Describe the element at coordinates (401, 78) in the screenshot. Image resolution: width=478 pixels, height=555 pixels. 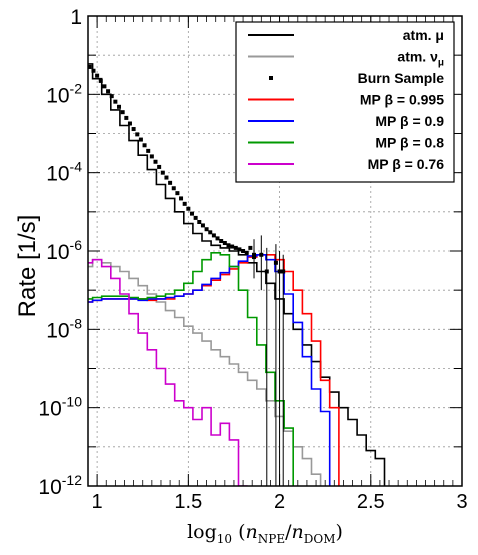
I see `legend-label: Burn Sample` at that location.